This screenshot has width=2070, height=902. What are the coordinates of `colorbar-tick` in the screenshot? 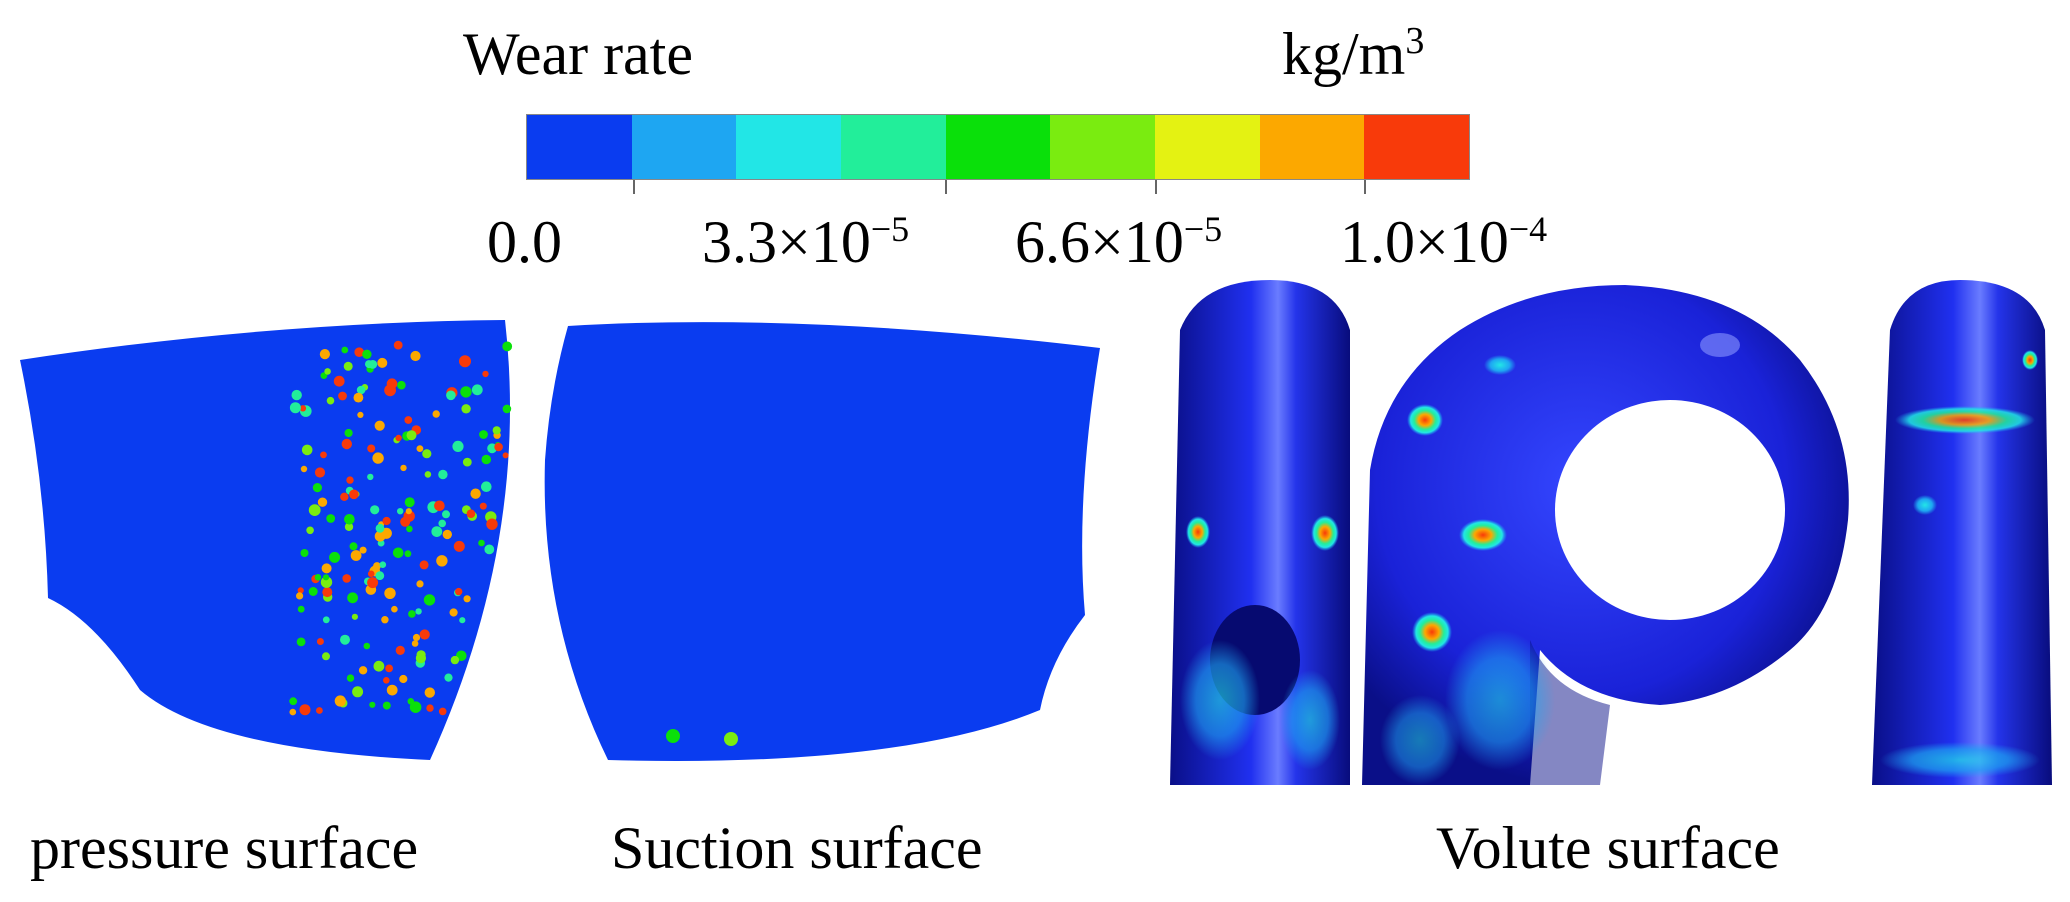 It's located at (1365, 187).